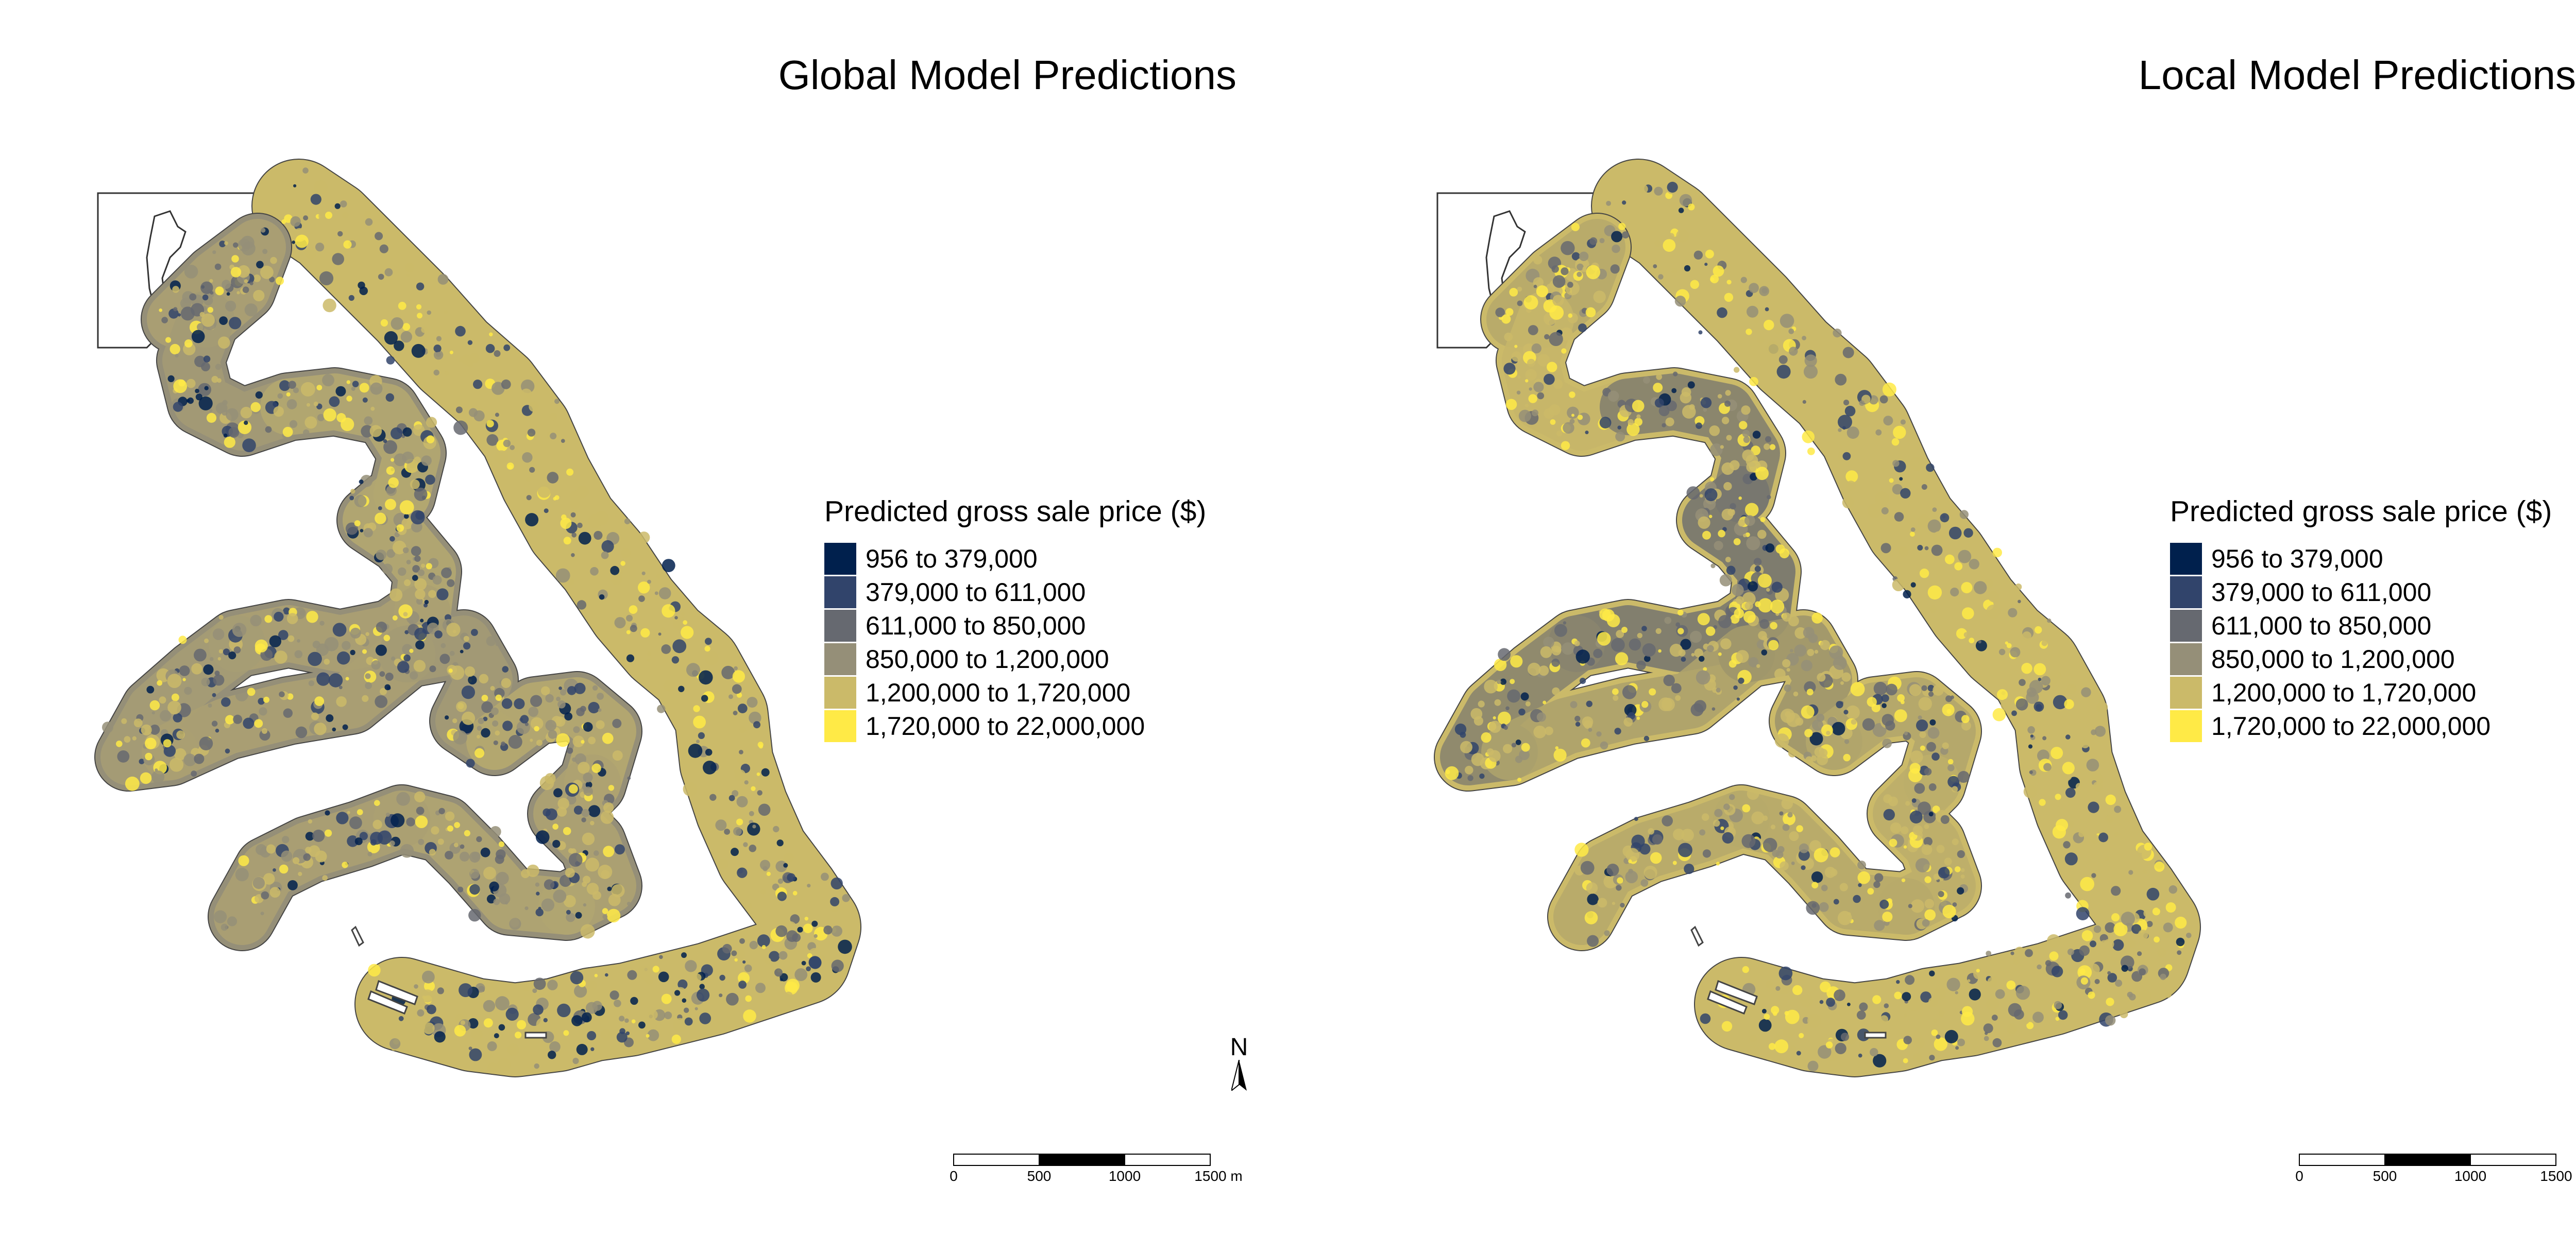 The image size is (2576, 1236). I want to click on north-arrow-icon, so click(1238, 1075).